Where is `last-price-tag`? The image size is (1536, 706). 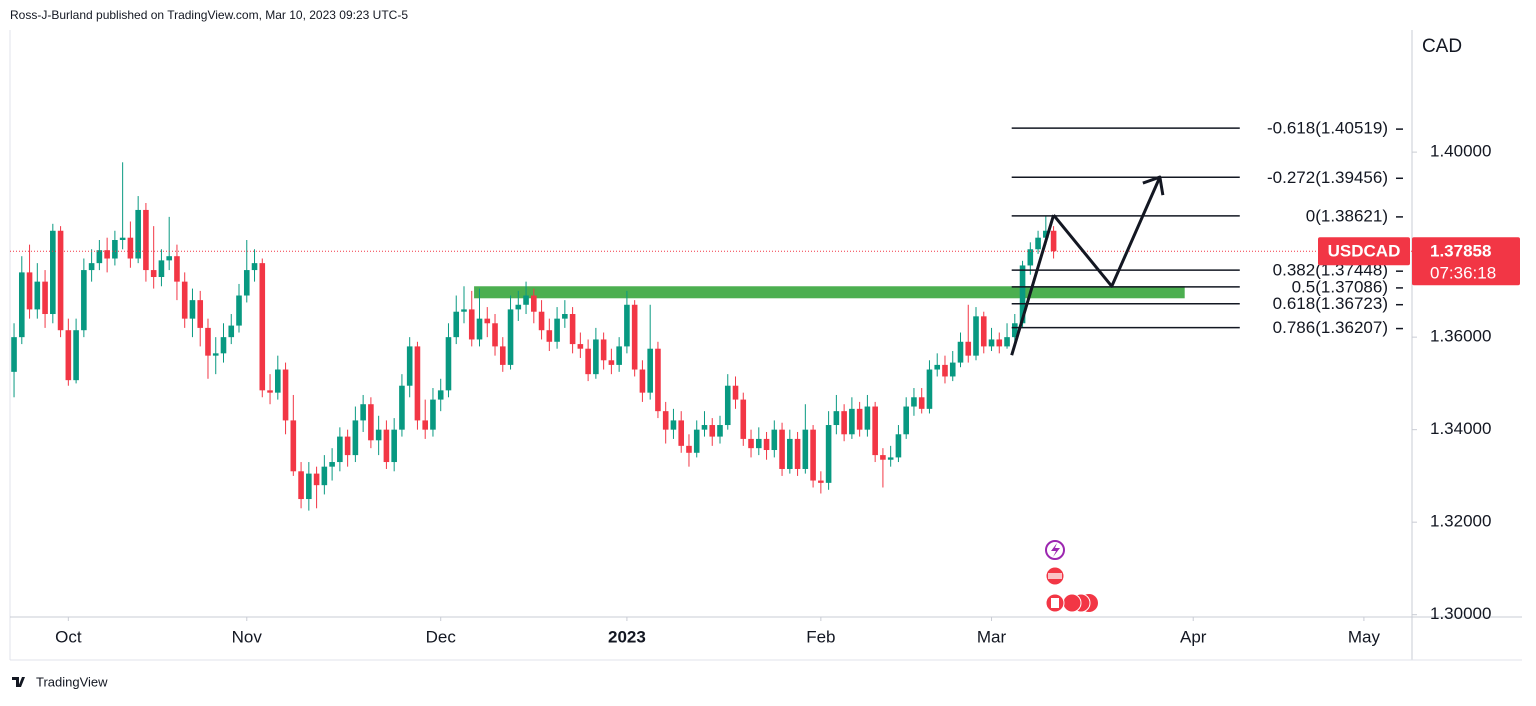
last-price-tag is located at coordinates (1466, 261).